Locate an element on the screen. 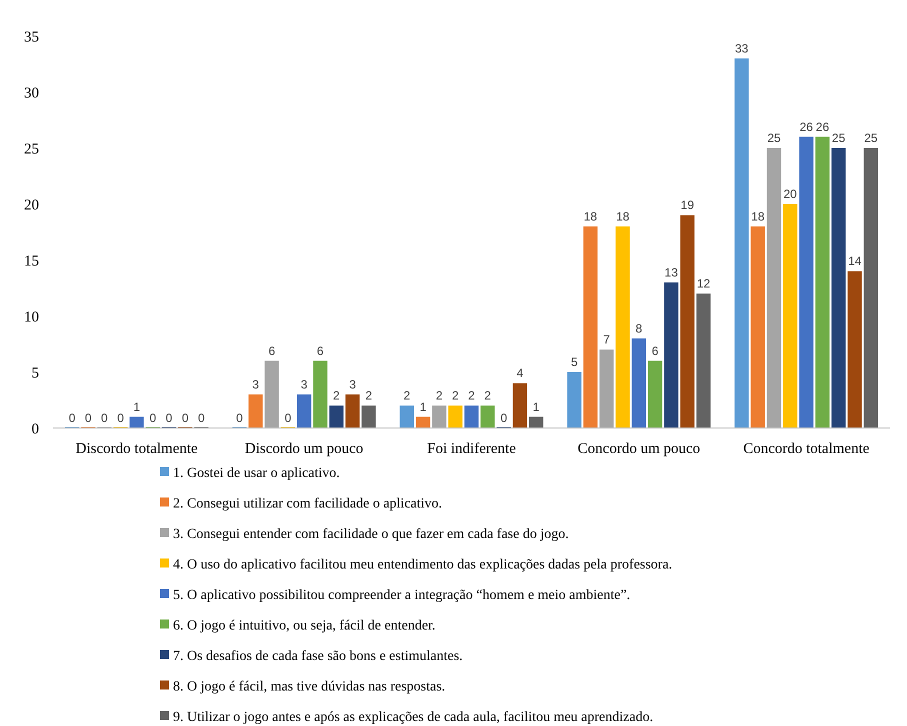 This screenshot has height=726, width=907. data-label: 13 is located at coordinates (671, 272).